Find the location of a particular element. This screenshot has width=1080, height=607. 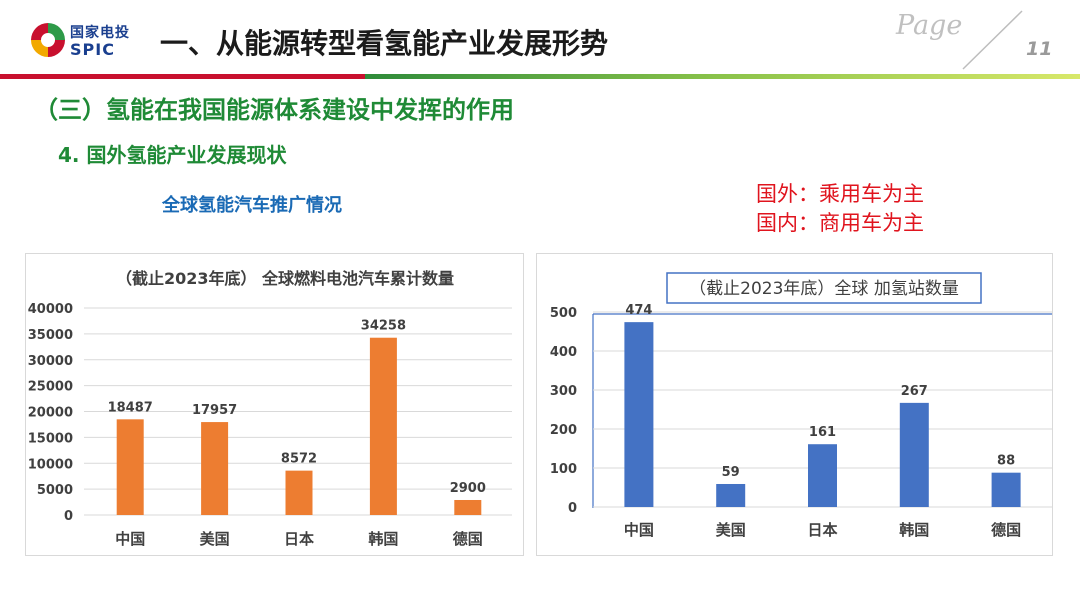

data-label: 88 is located at coordinates (1006, 461).